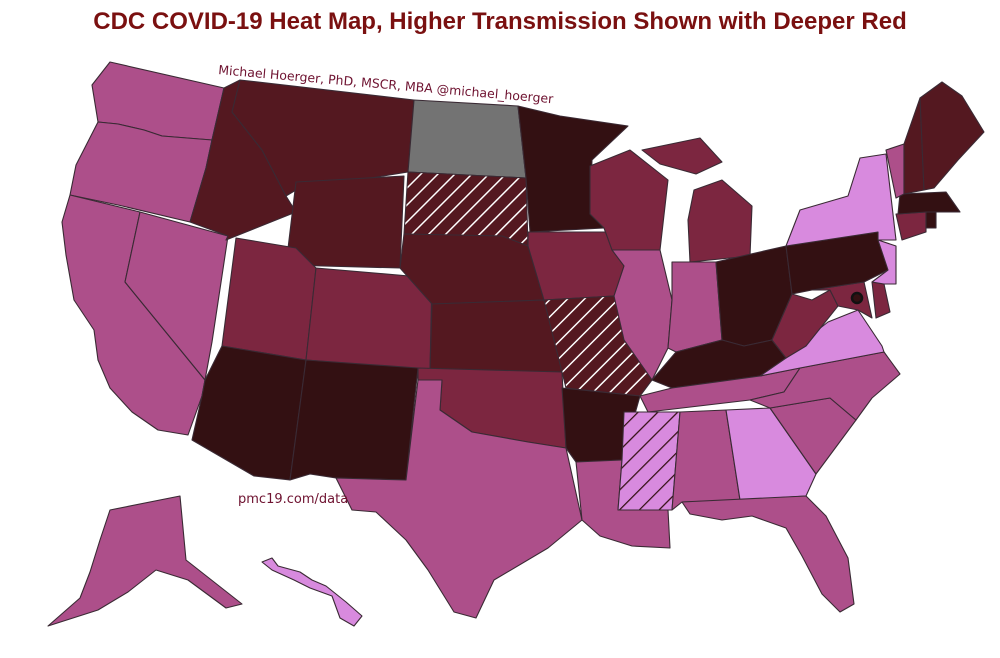  Describe the element at coordinates (176, 296) in the screenshot. I see `state-NV` at that location.